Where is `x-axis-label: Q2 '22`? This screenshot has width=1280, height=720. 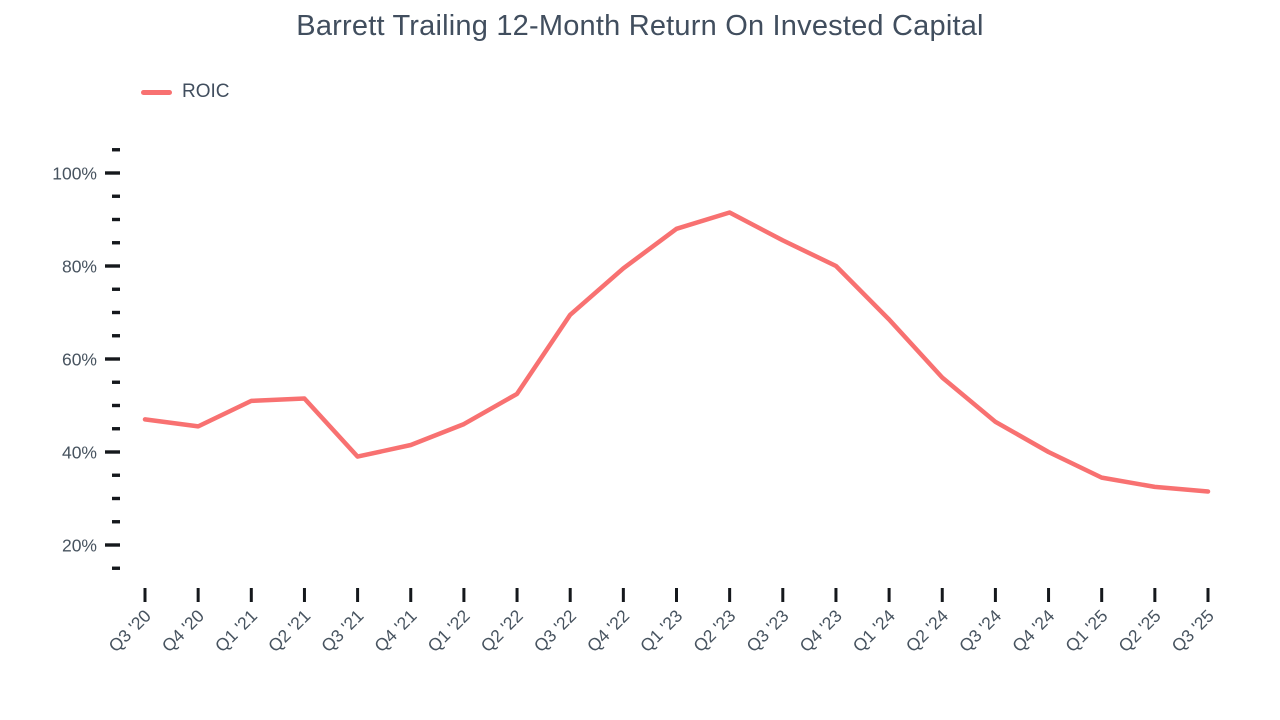
x-axis-label: Q2 '22 is located at coordinates (502, 631).